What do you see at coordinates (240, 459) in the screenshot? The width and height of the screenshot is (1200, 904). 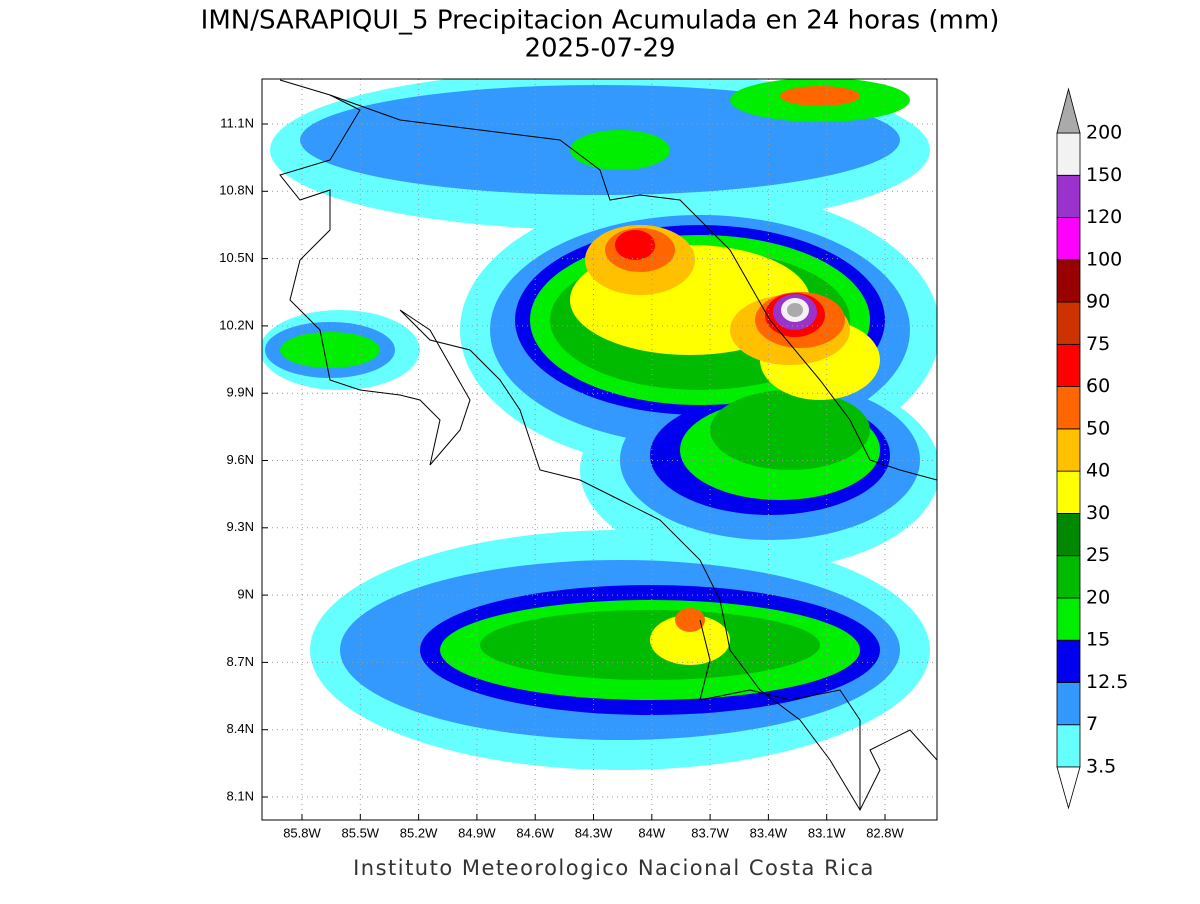 I see `lat-tick-label: 9.6N` at bounding box center [240, 459].